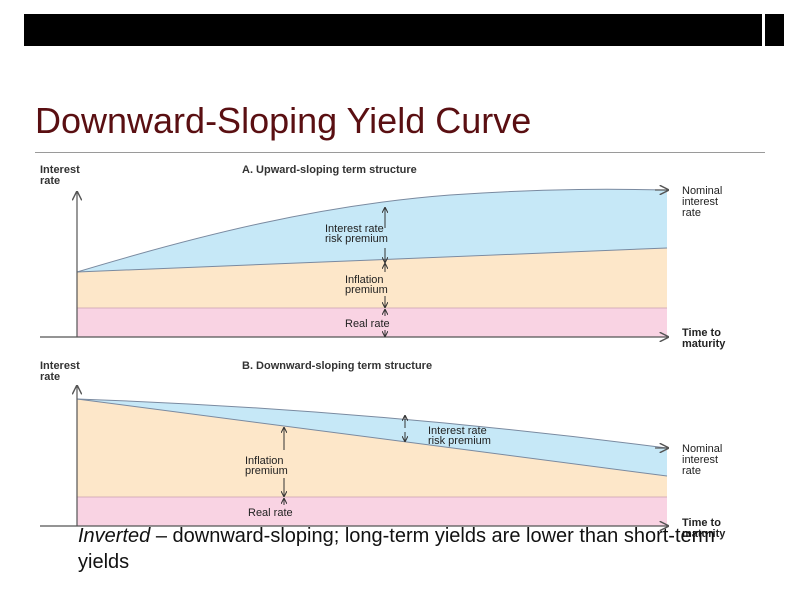  I want to click on panel-a-x-axis-label-line1: Time to, so click(701, 333).